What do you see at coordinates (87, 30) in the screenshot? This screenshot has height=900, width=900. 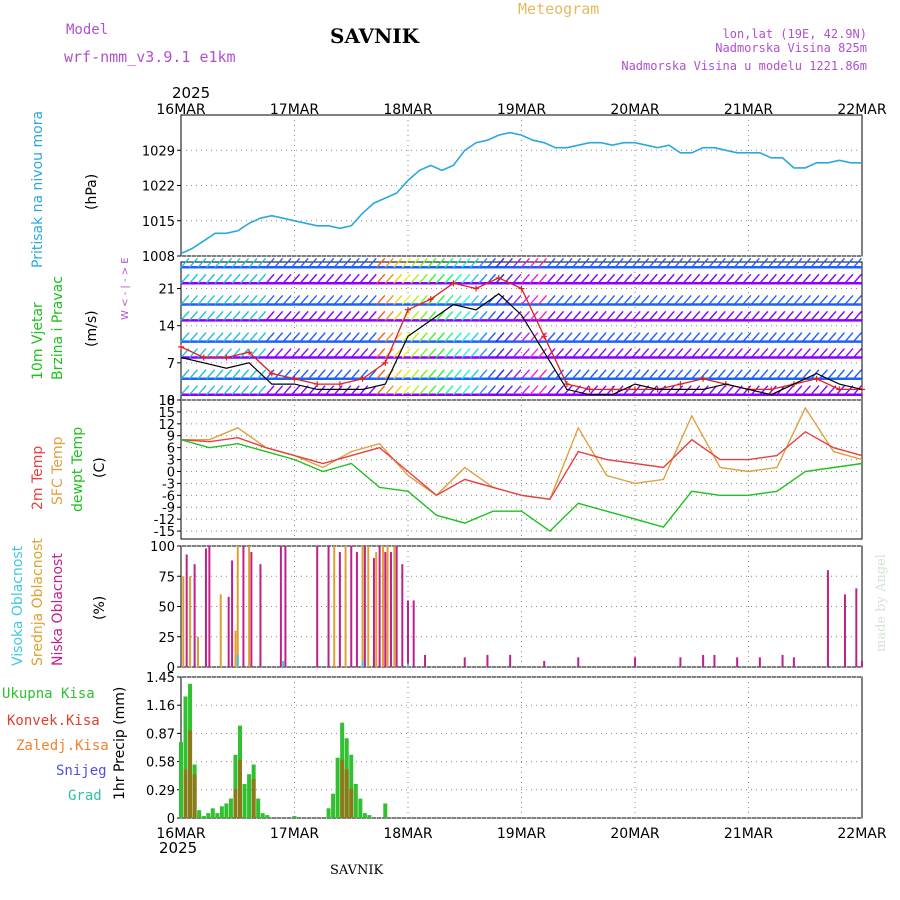 I see `model-label: Model` at bounding box center [87, 30].